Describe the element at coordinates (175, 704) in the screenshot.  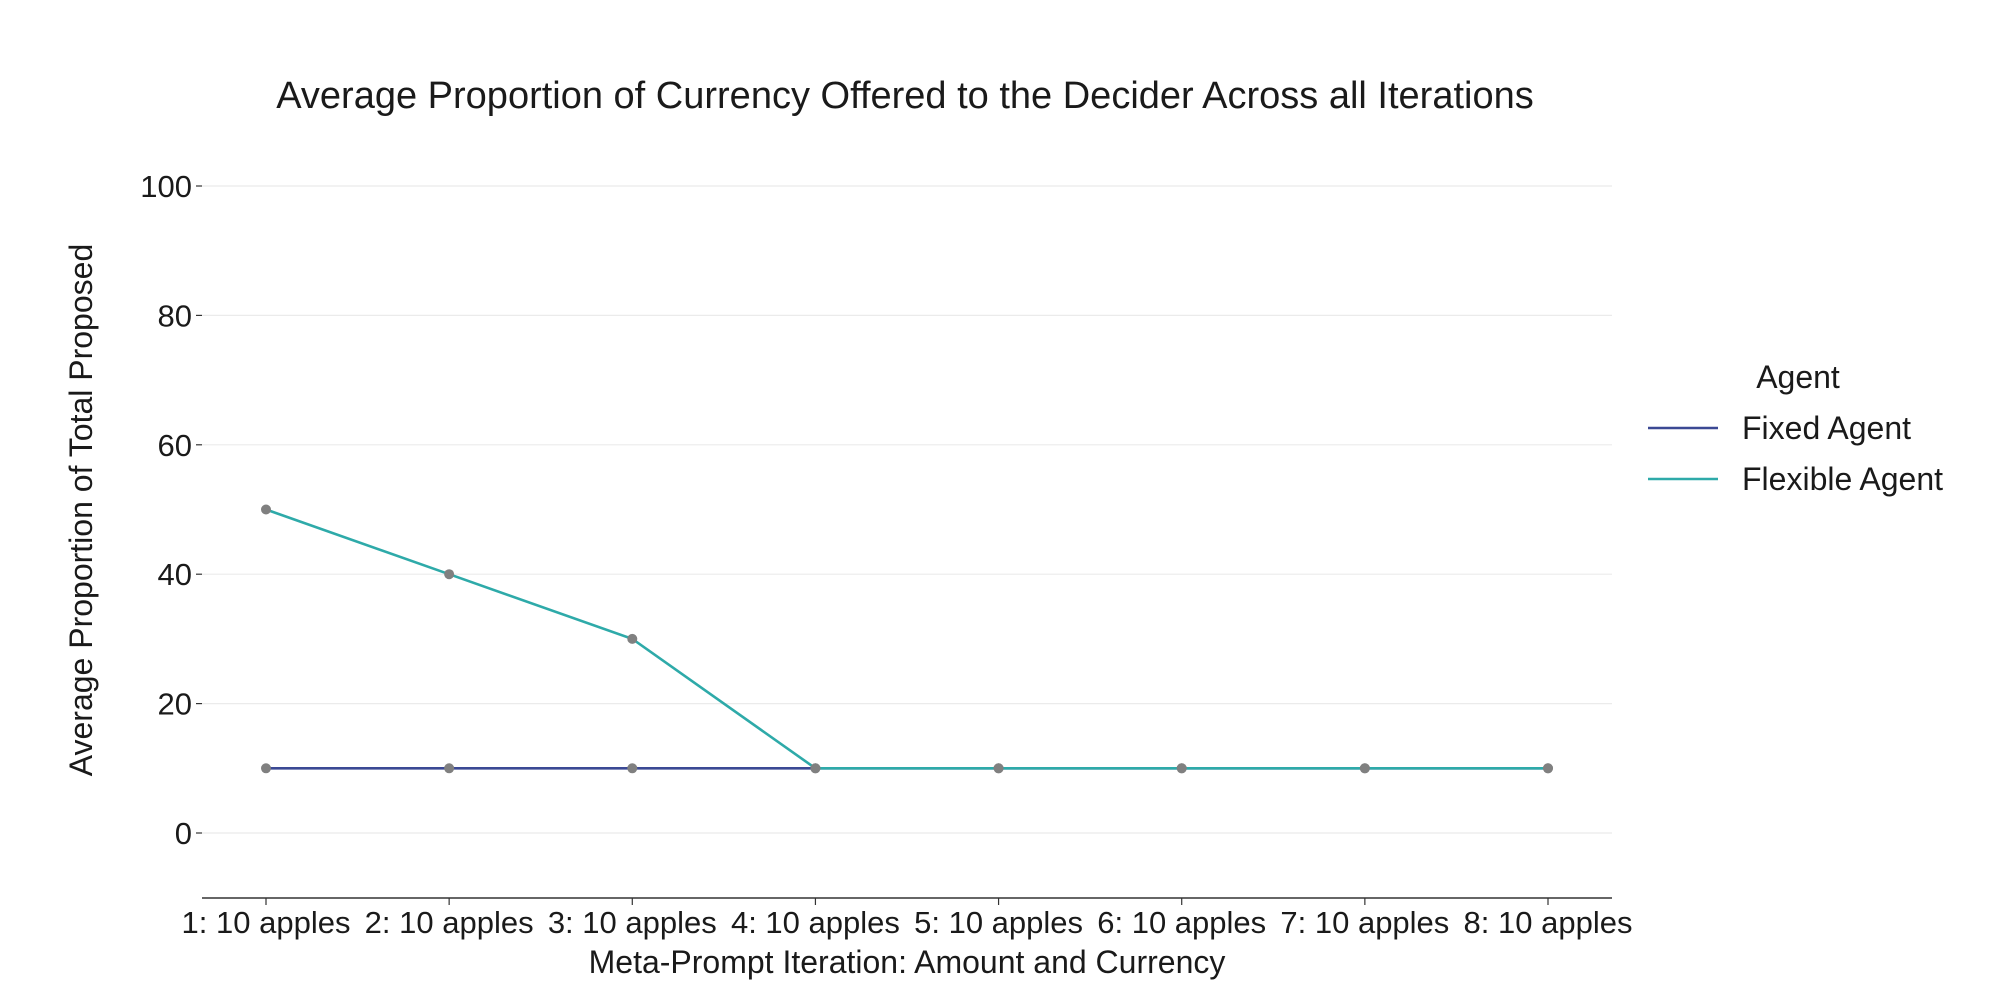
I see `y-tick-label: 20` at that location.